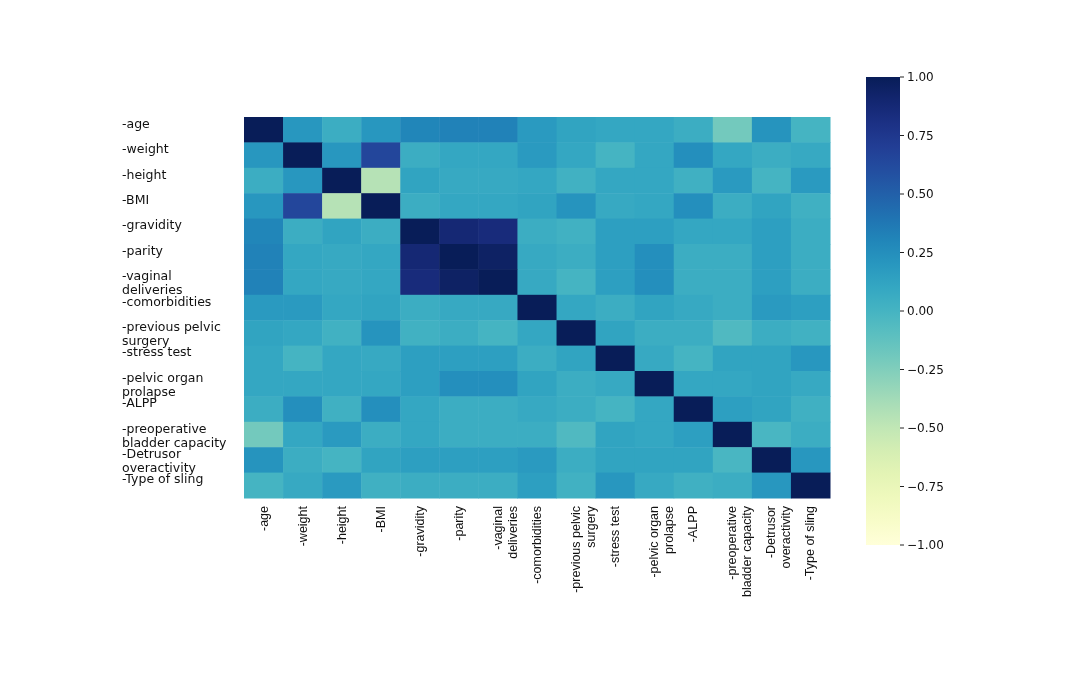  I want to click on x-tick-label: -height, so click(341, 525).